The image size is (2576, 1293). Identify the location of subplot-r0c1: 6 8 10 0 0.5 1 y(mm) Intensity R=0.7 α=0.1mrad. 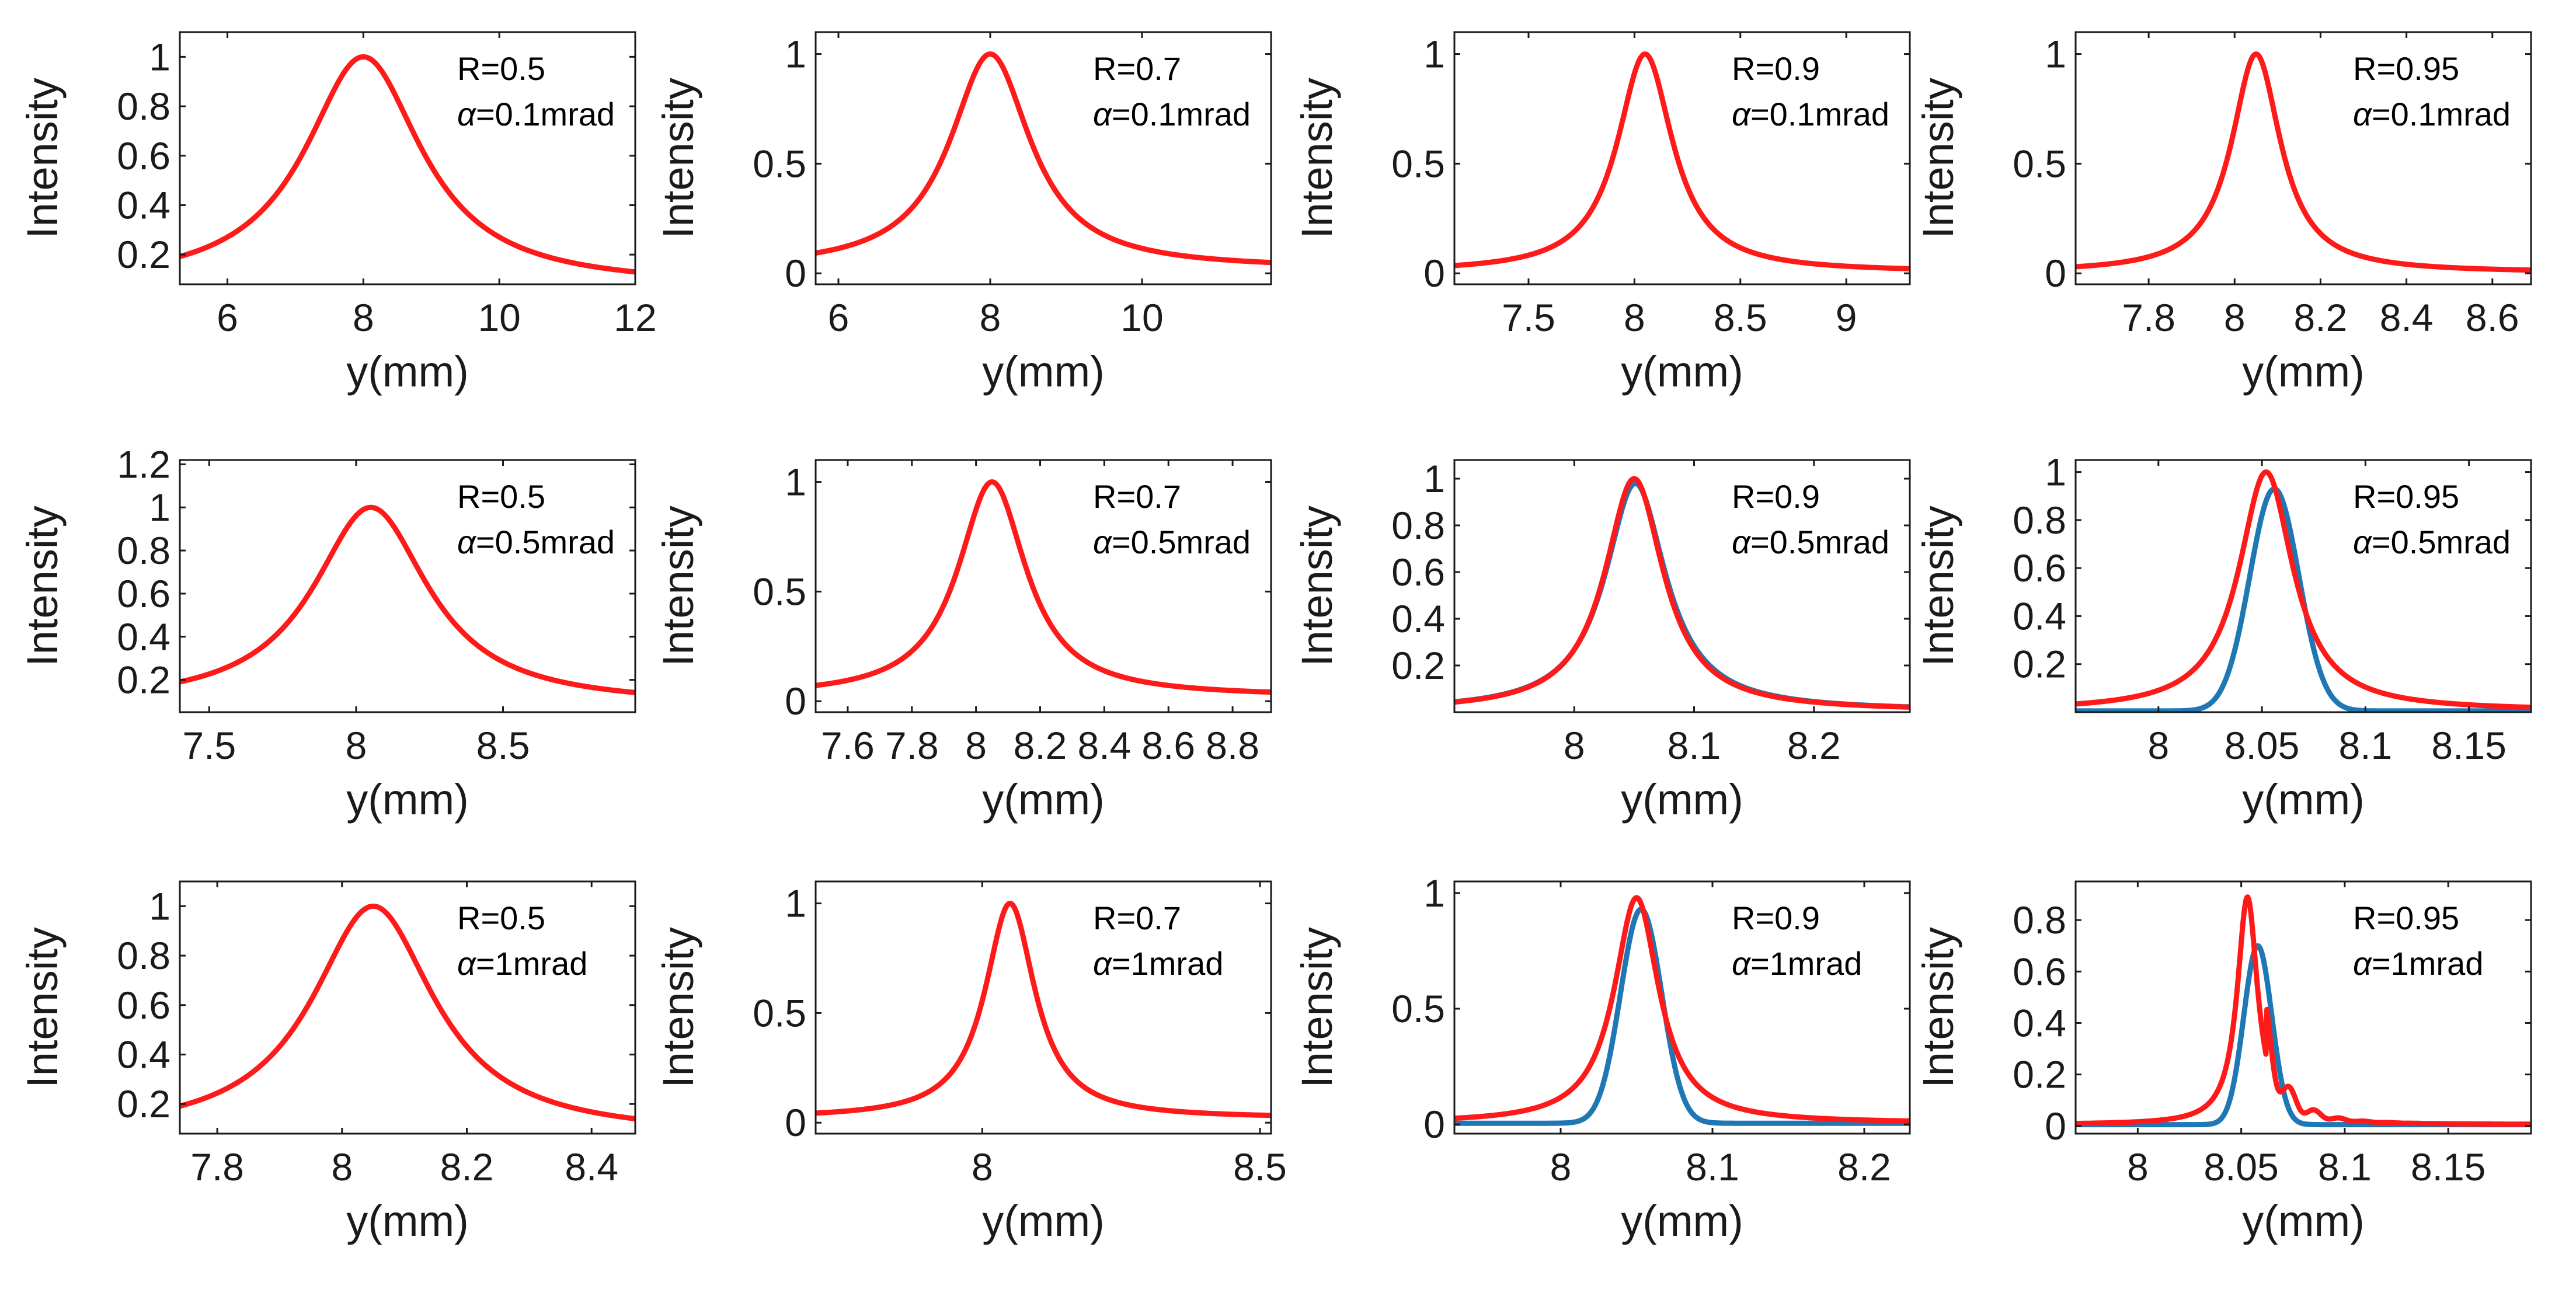
(963, 213).